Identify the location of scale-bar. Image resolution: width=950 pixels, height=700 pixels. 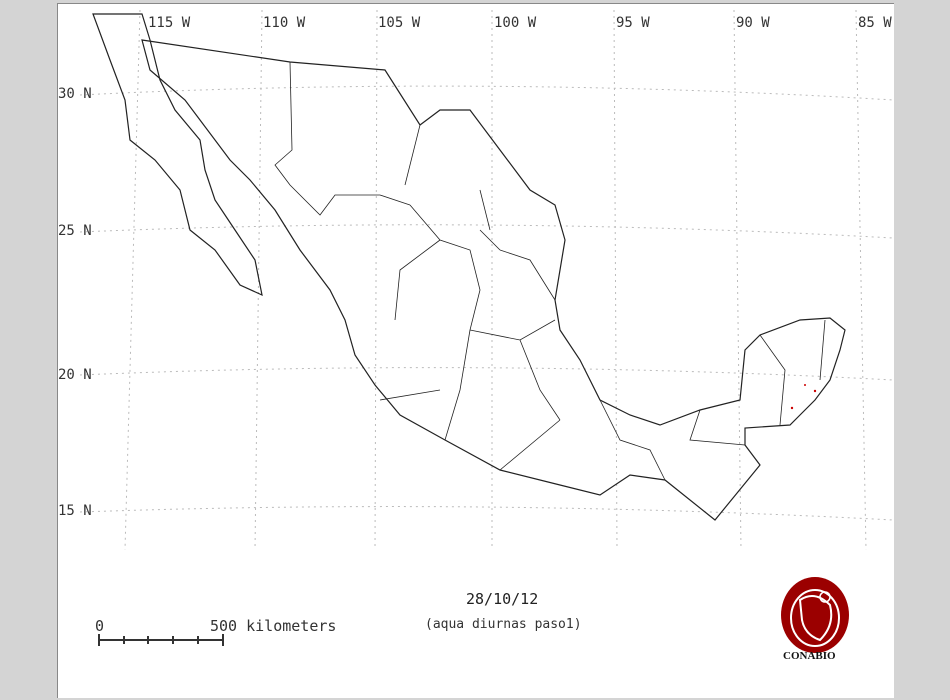
(161, 640).